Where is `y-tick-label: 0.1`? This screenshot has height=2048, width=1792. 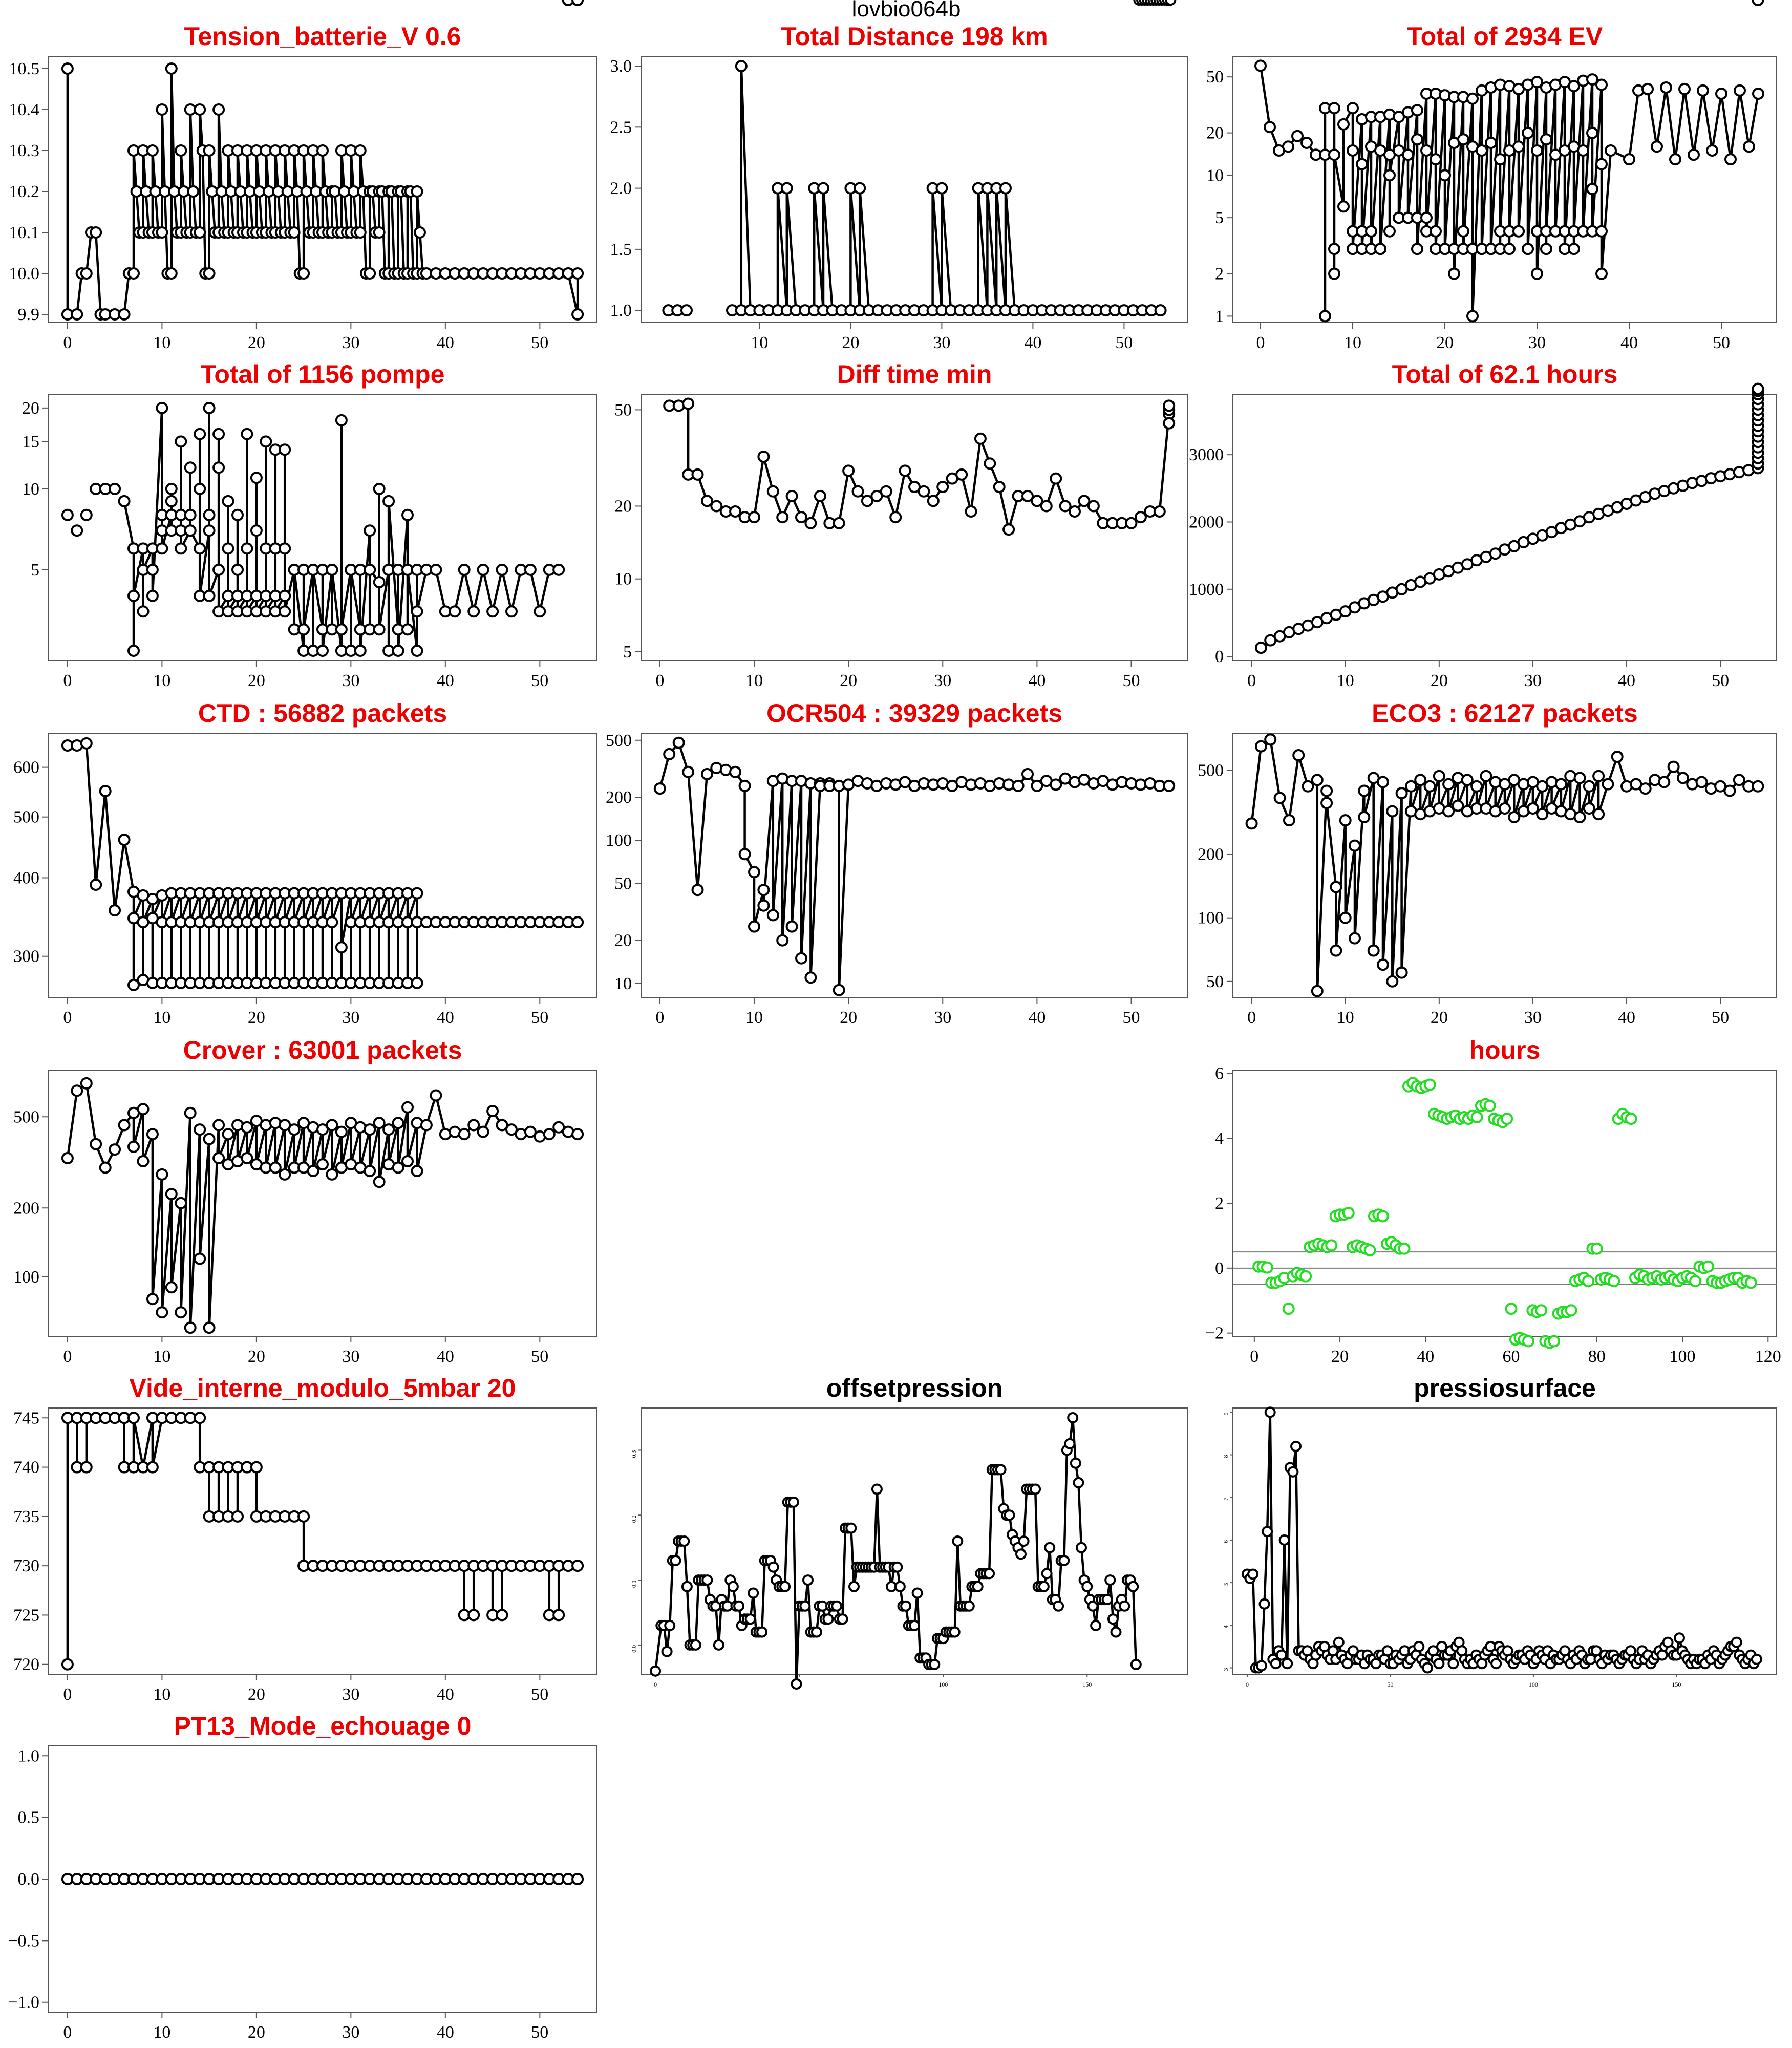 y-tick-label: 0.1 is located at coordinates (633, 1584).